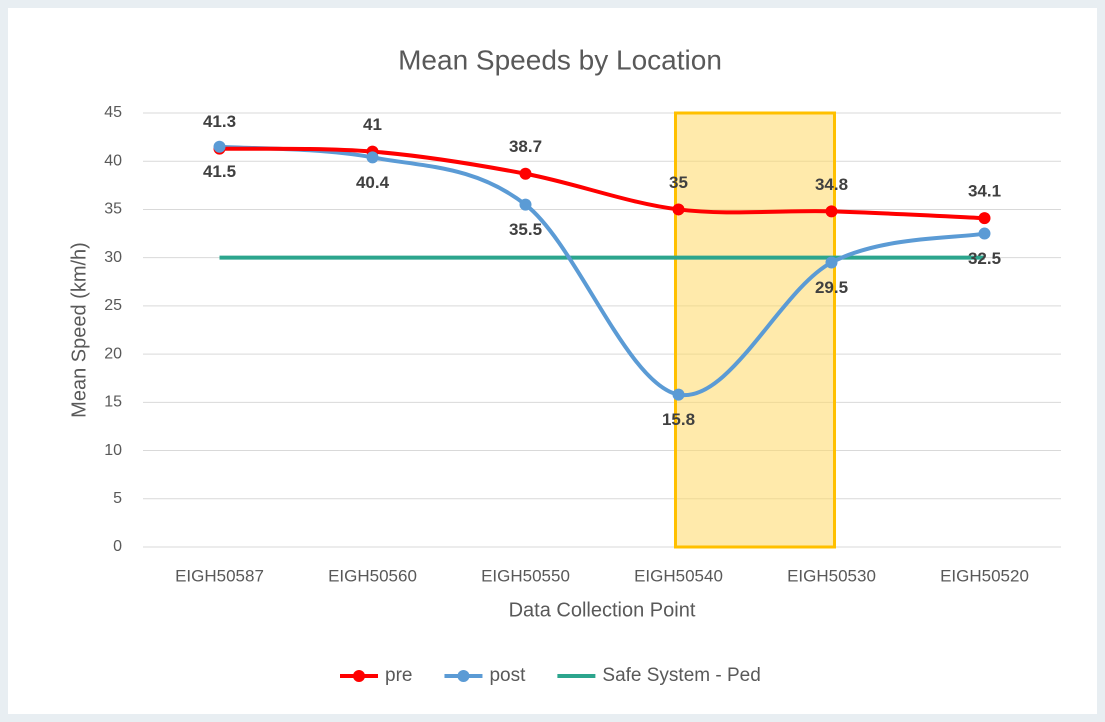 The height and width of the screenshot is (722, 1105). Describe the element at coordinates (560, 59) in the screenshot. I see `chart-title: Mean Speeds by Location` at that location.